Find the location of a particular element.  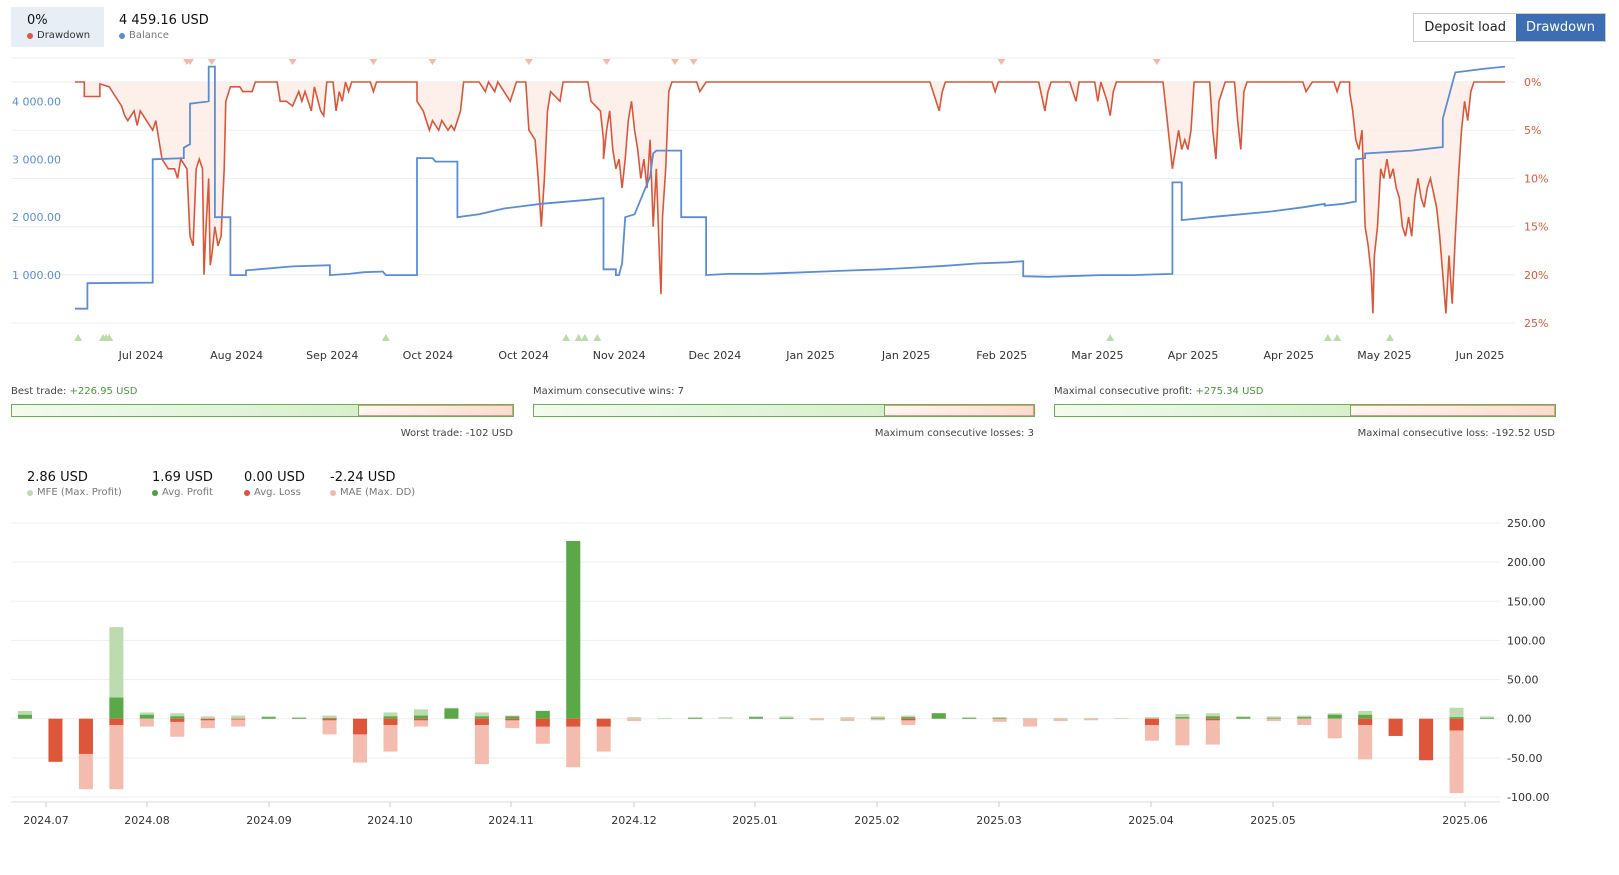

y-left-tick-label: 3 000.00 is located at coordinates (36, 159).